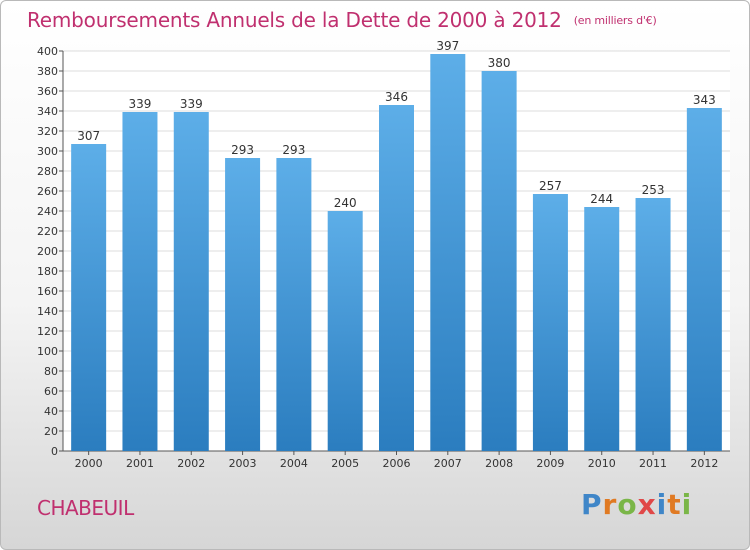 This screenshot has width=750, height=550. I want to click on y-tick-label: 280, so click(47, 171).